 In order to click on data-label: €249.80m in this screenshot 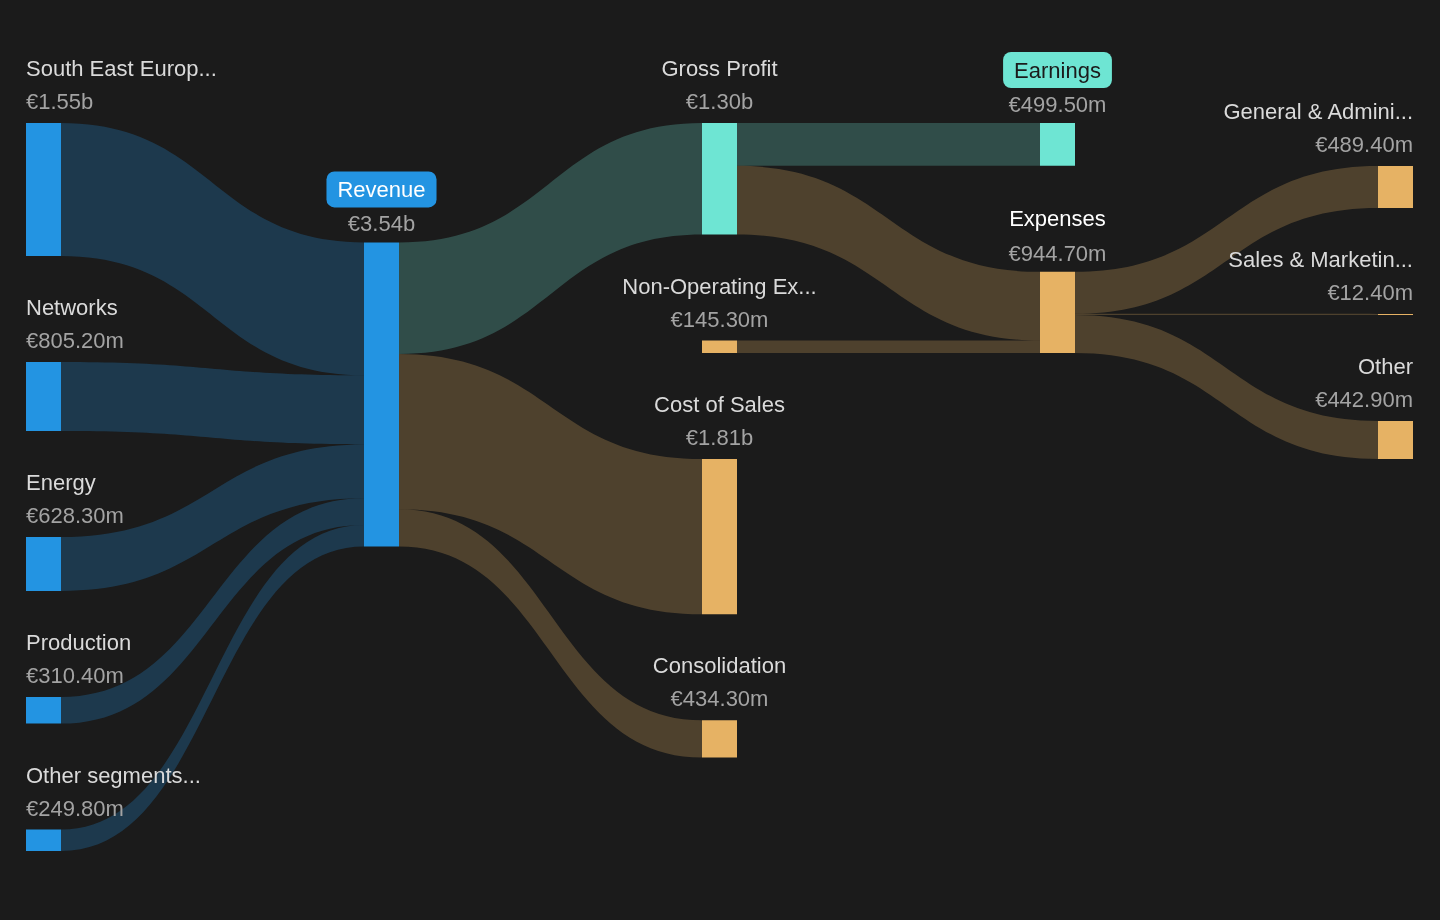, I will do `click(75, 808)`.